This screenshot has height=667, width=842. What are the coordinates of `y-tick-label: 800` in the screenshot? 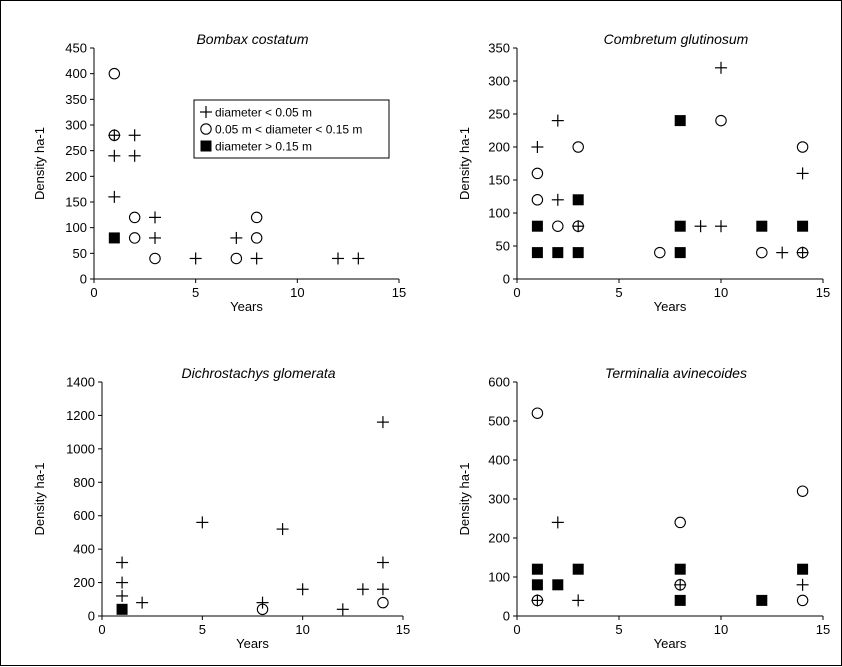 It's located at (84, 482).